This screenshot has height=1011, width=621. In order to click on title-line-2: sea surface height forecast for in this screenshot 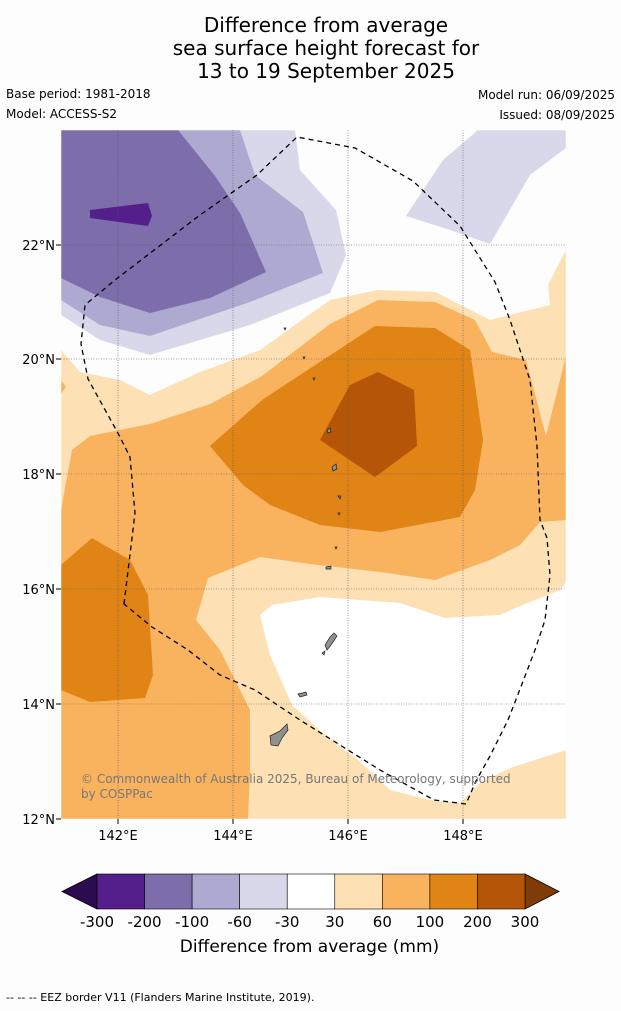, I will do `click(326, 48)`.